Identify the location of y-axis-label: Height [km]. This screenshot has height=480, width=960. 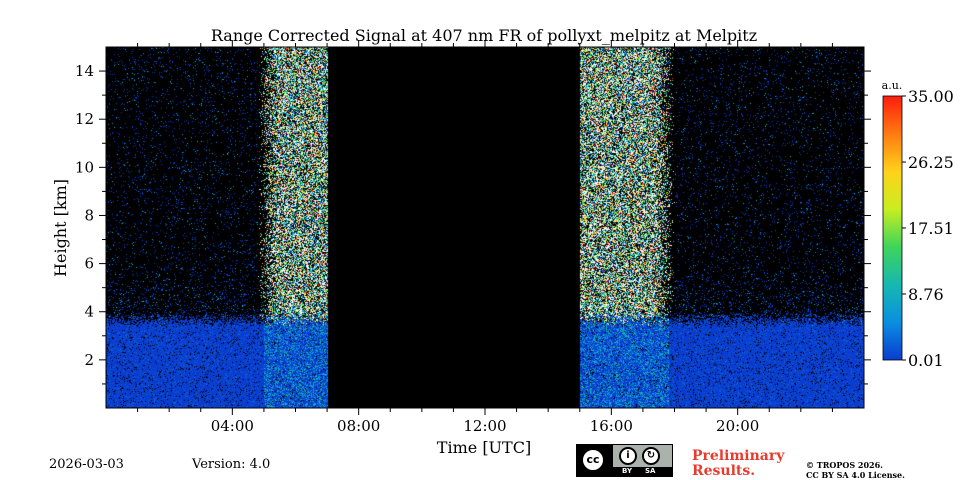
(60, 228).